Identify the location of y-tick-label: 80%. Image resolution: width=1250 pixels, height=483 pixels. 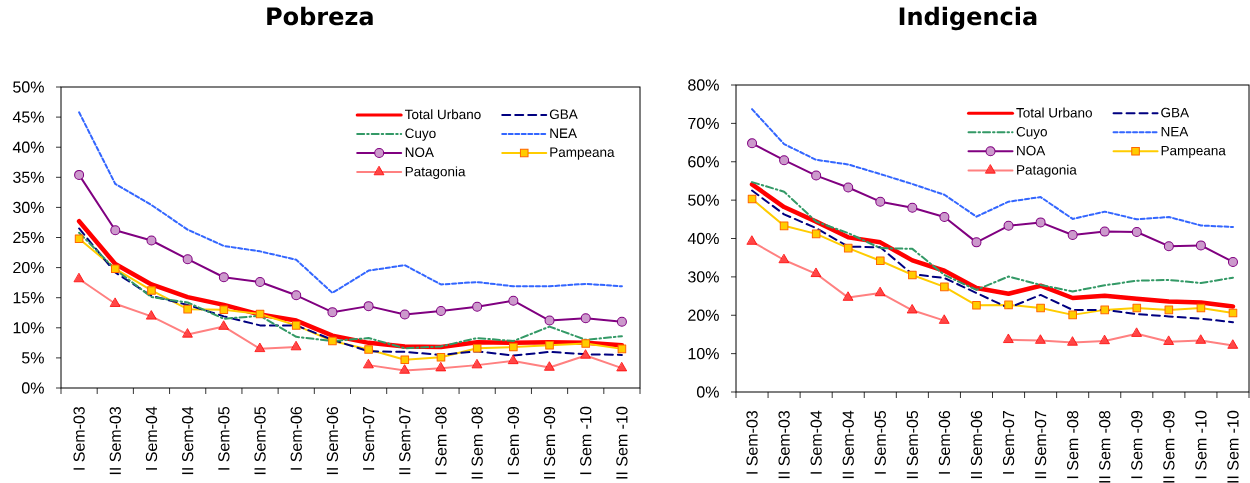
(703, 85).